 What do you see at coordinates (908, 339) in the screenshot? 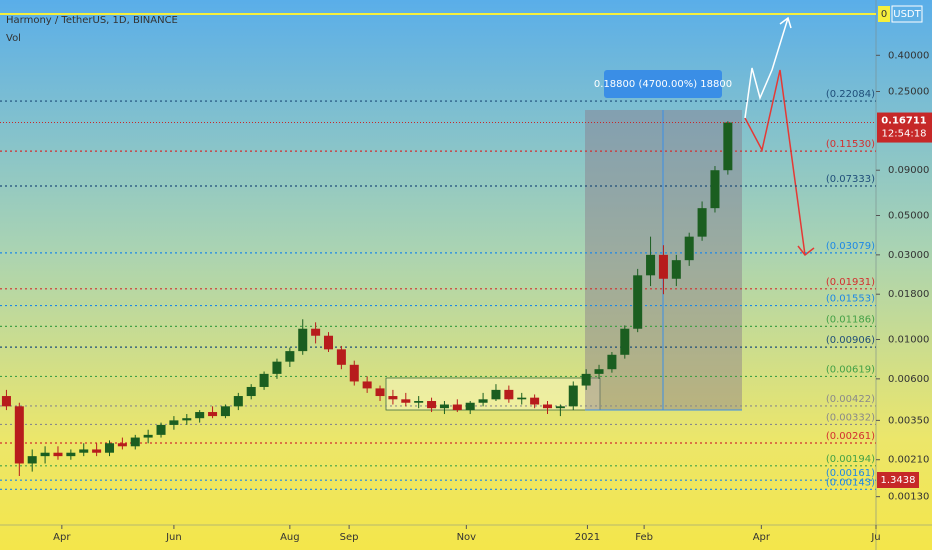
I see `y-tick-label: 0.01000` at bounding box center [908, 339].